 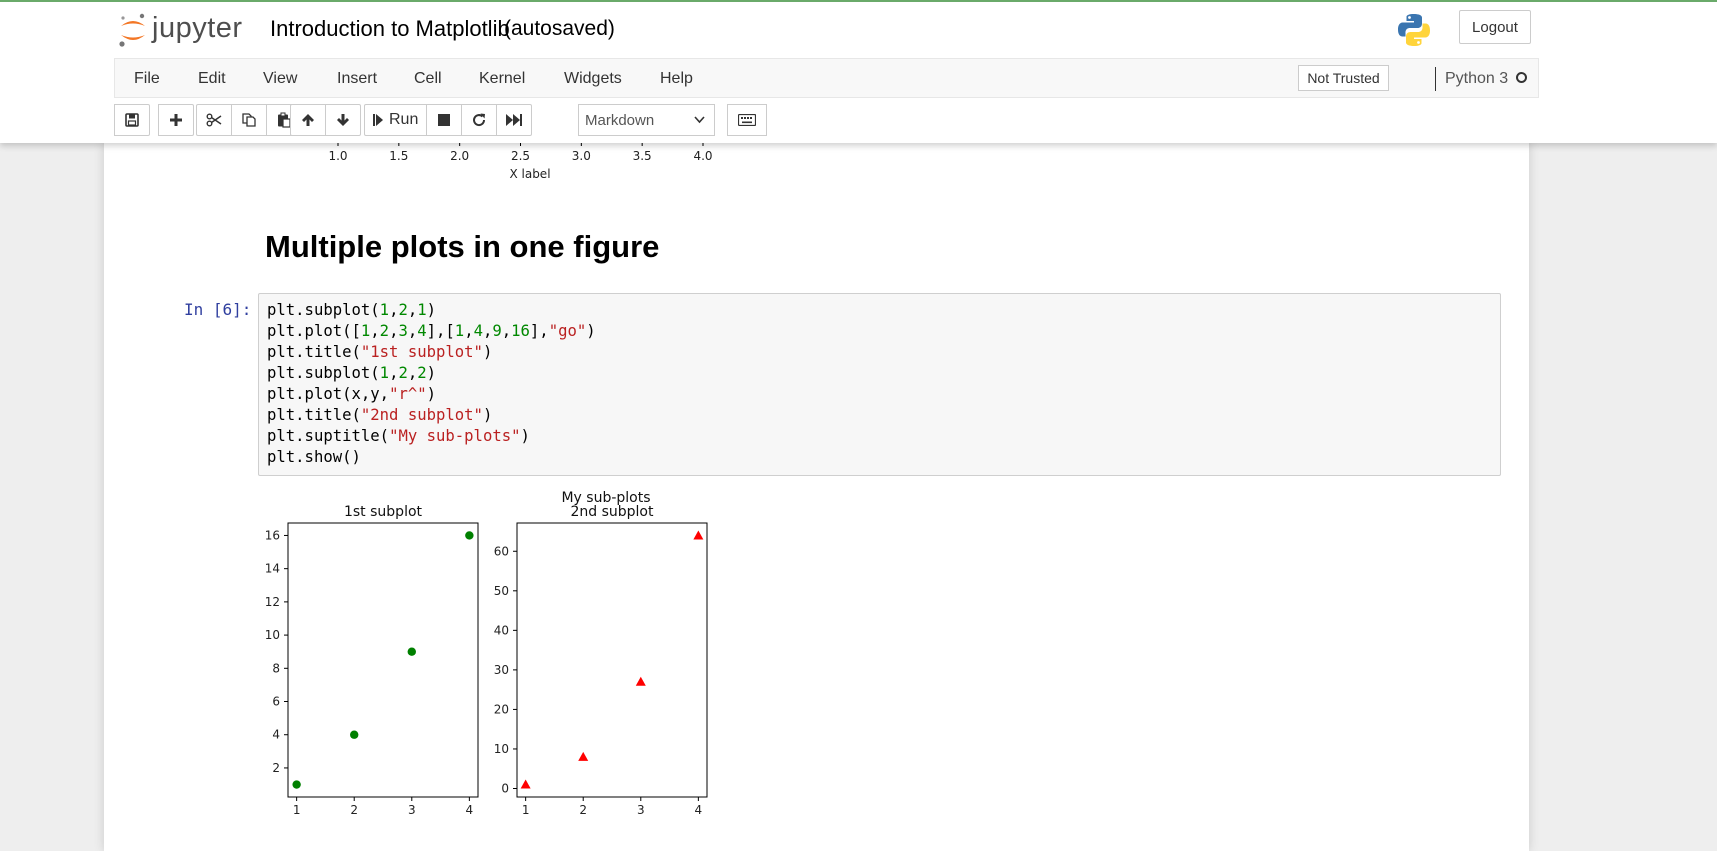 What do you see at coordinates (1521, 77) in the screenshot?
I see `kernel-idle-icon` at bounding box center [1521, 77].